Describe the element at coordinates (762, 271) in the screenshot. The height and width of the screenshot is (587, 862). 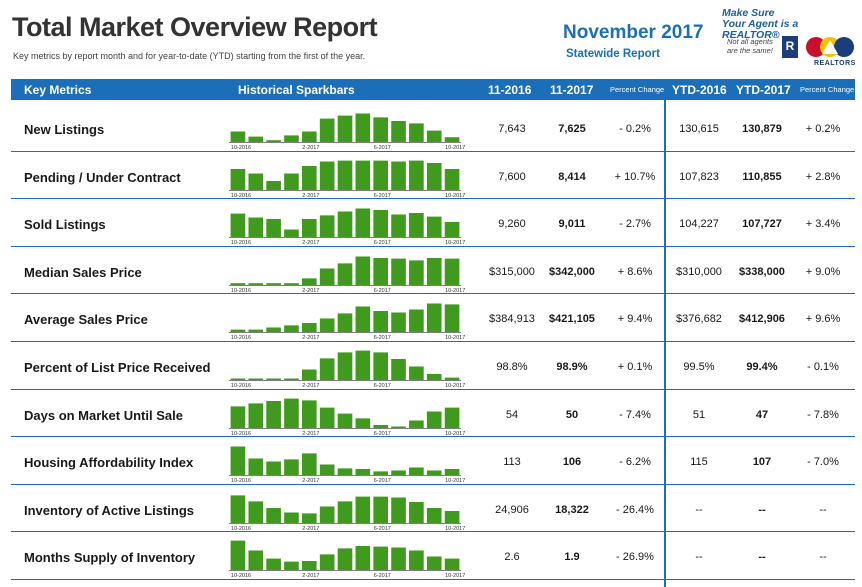
I see `value-ytd-2017: $338,000` at that location.